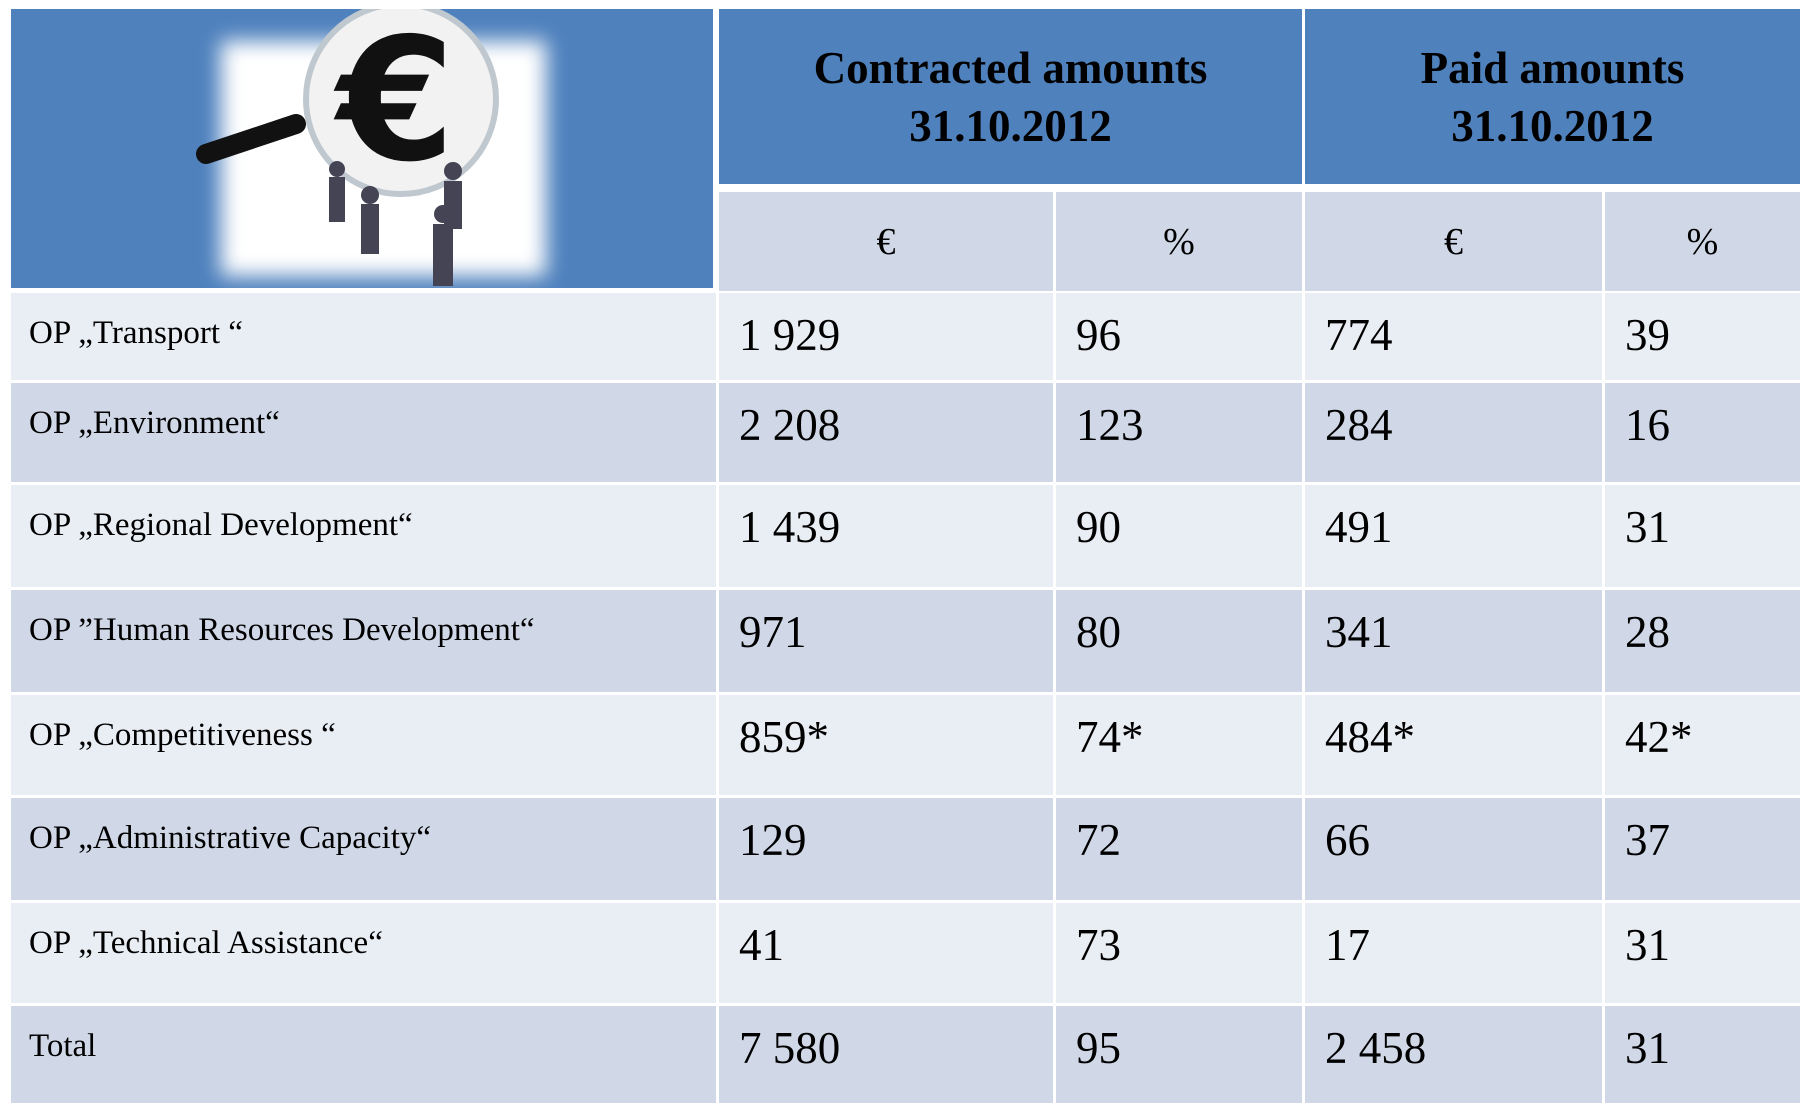 This screenshot has width=1803, height=1106. I want to click on value-cell: 16, so click(1702, 432).